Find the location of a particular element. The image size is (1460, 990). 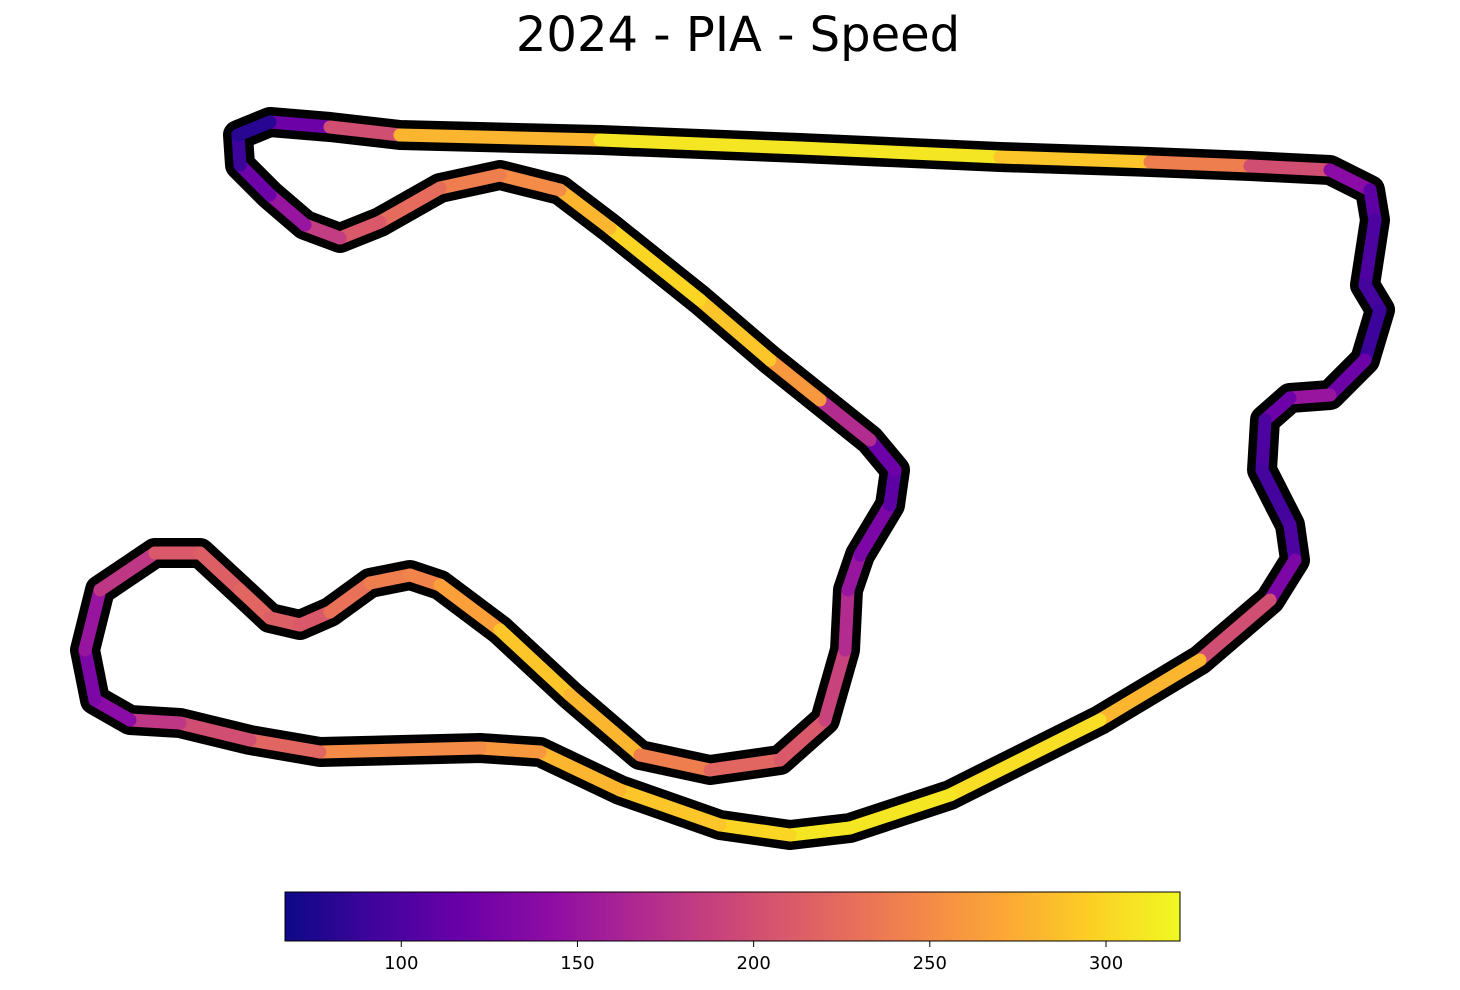

colorbar-tick-label: 300 is located at coordinates (1106, 963).